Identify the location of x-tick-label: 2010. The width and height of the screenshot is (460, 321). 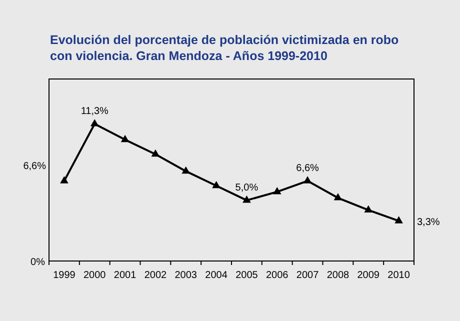
(399, 275).